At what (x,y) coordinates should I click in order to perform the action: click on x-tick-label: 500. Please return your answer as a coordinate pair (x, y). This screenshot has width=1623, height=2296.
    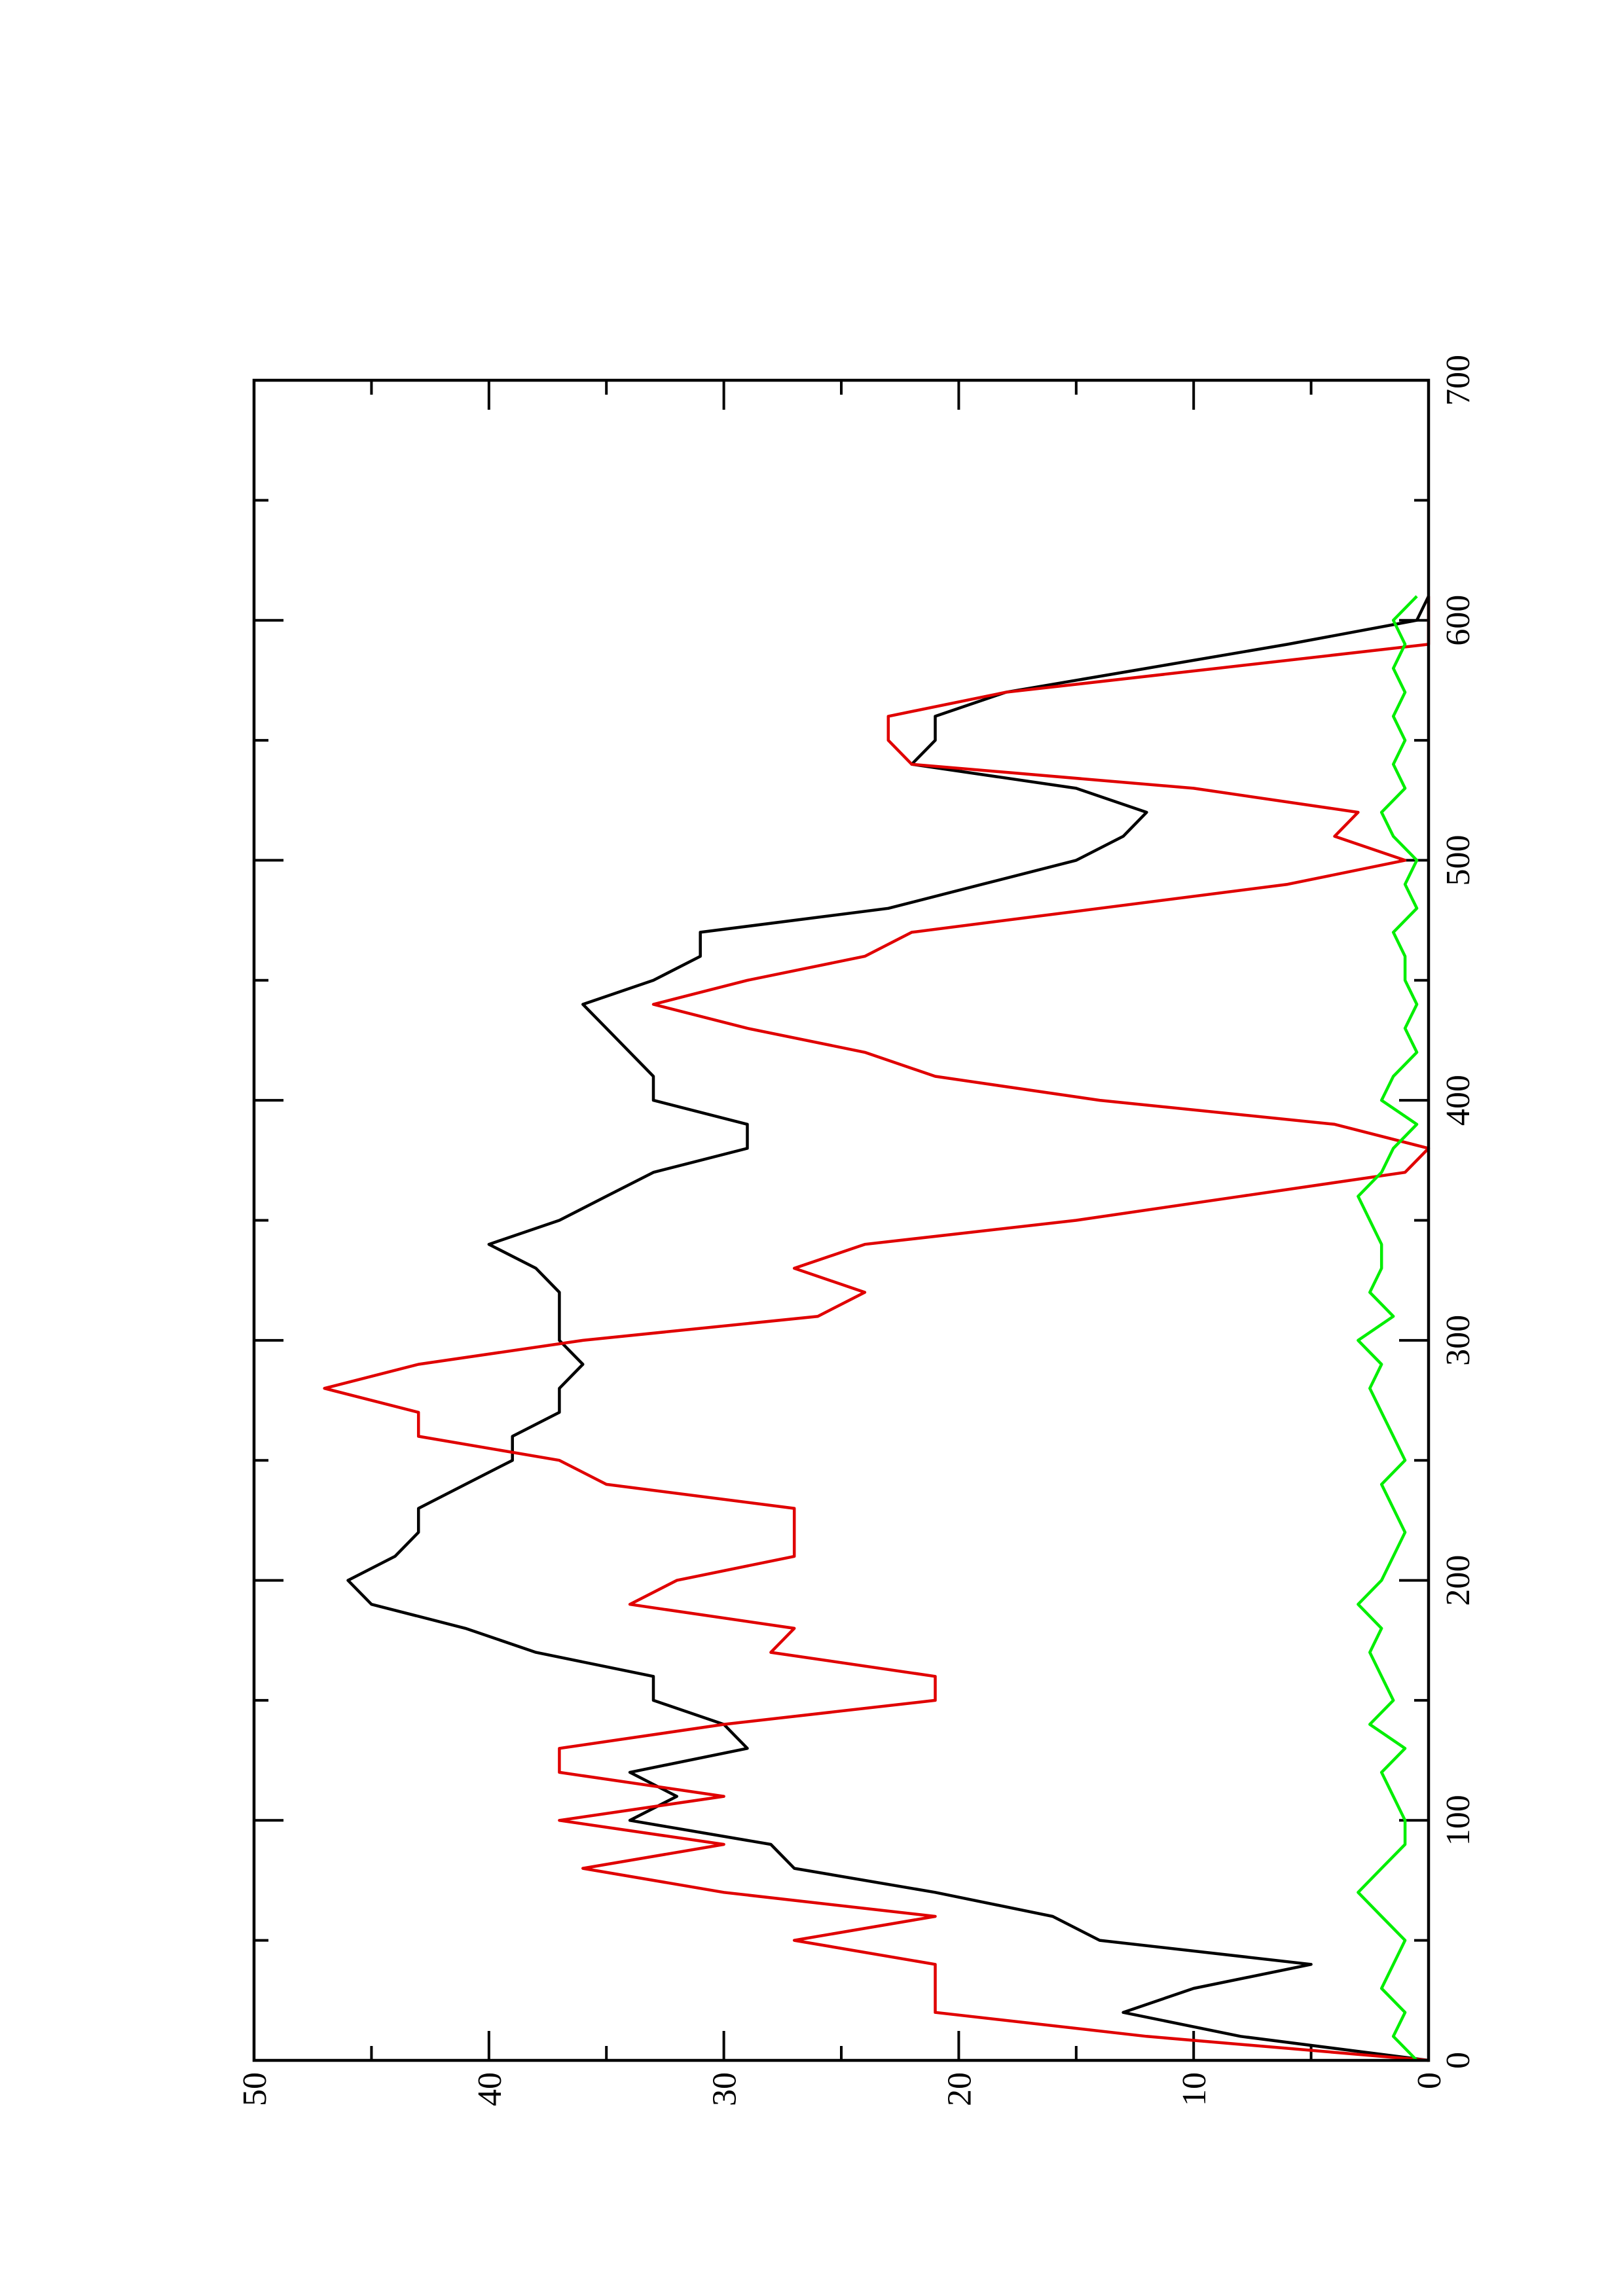
    Looking at the image, I should click on (1458, 860).